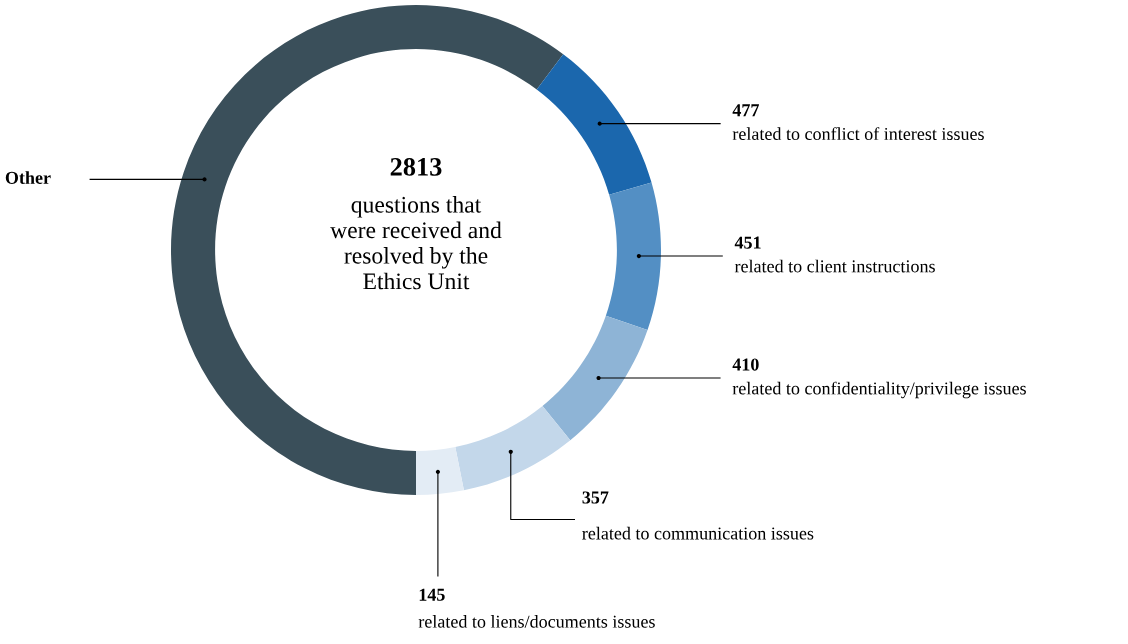 The width and height of the screenshot is (1128, 644). I want to click on text: 2813, so click(416, 166).